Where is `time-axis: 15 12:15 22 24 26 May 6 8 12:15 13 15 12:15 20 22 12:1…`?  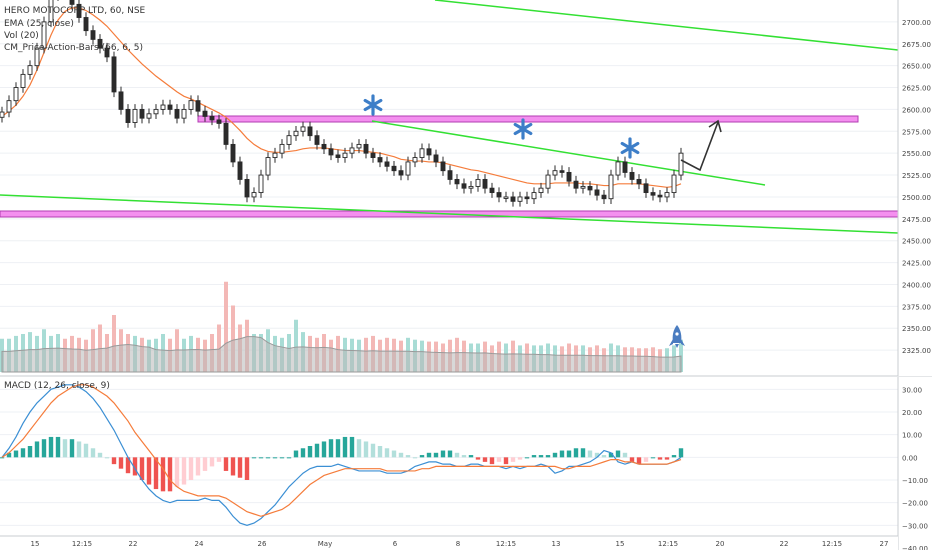 time-axis: 15 12:15 22 24 26 May 6 8 12:15 13 15 12:15 20 22 12:1… is located at coordinates (449, 542).